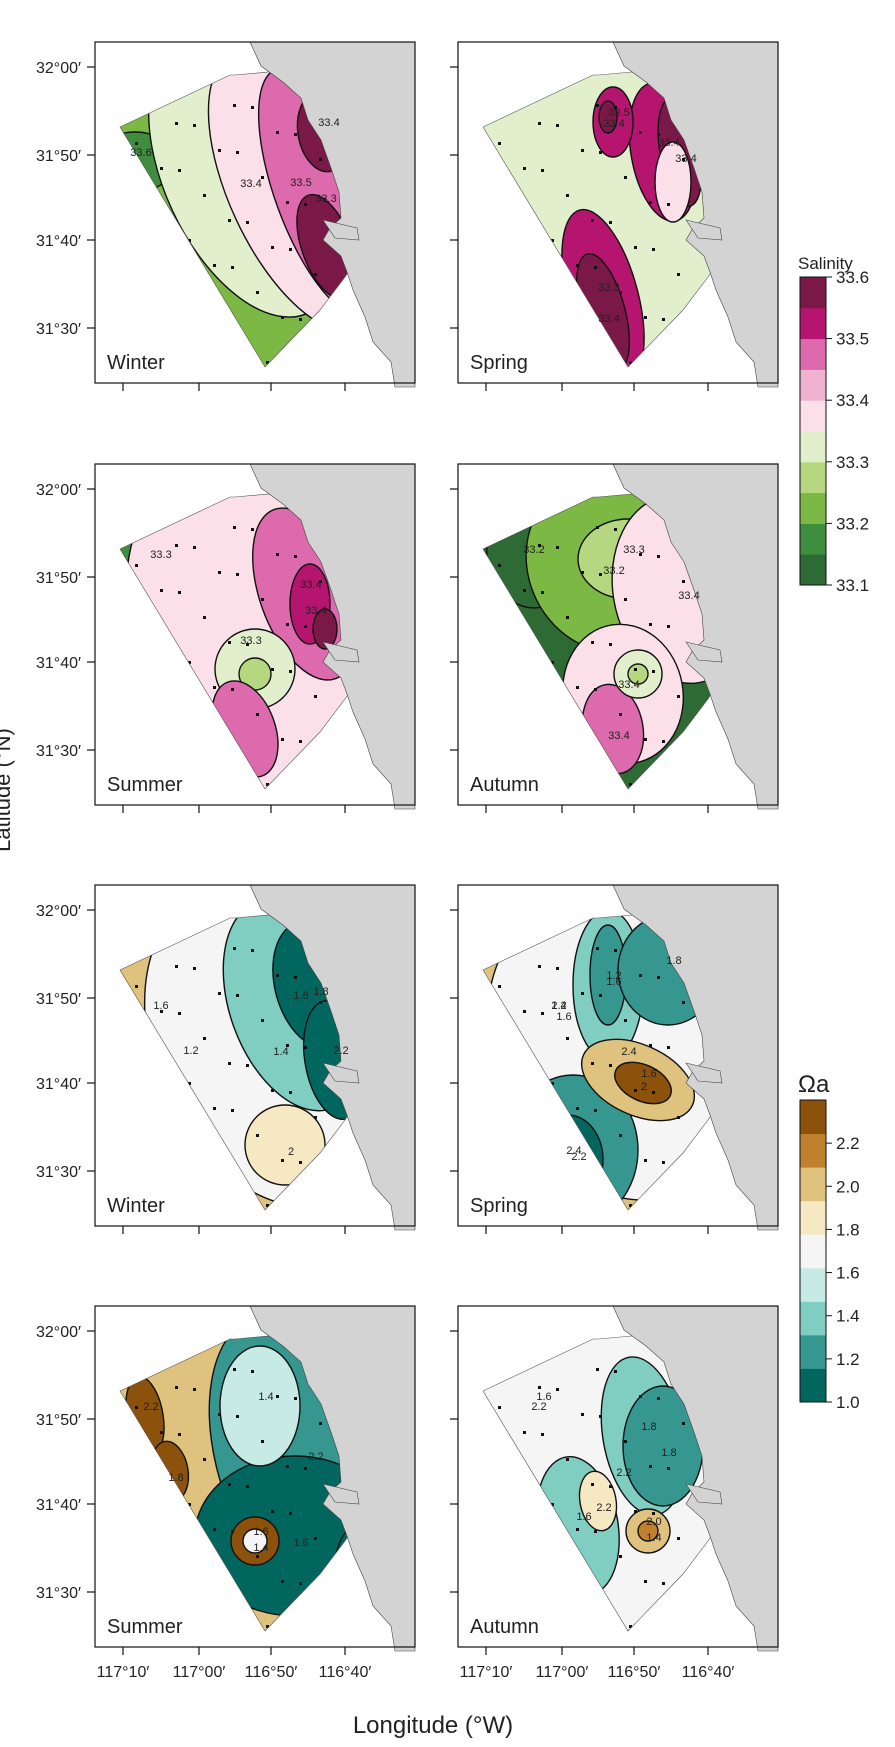  What do you see at coordinates (136, 1206) in the screenshot?
I see `season-label: Winter` at bounding box center [136, 1206].